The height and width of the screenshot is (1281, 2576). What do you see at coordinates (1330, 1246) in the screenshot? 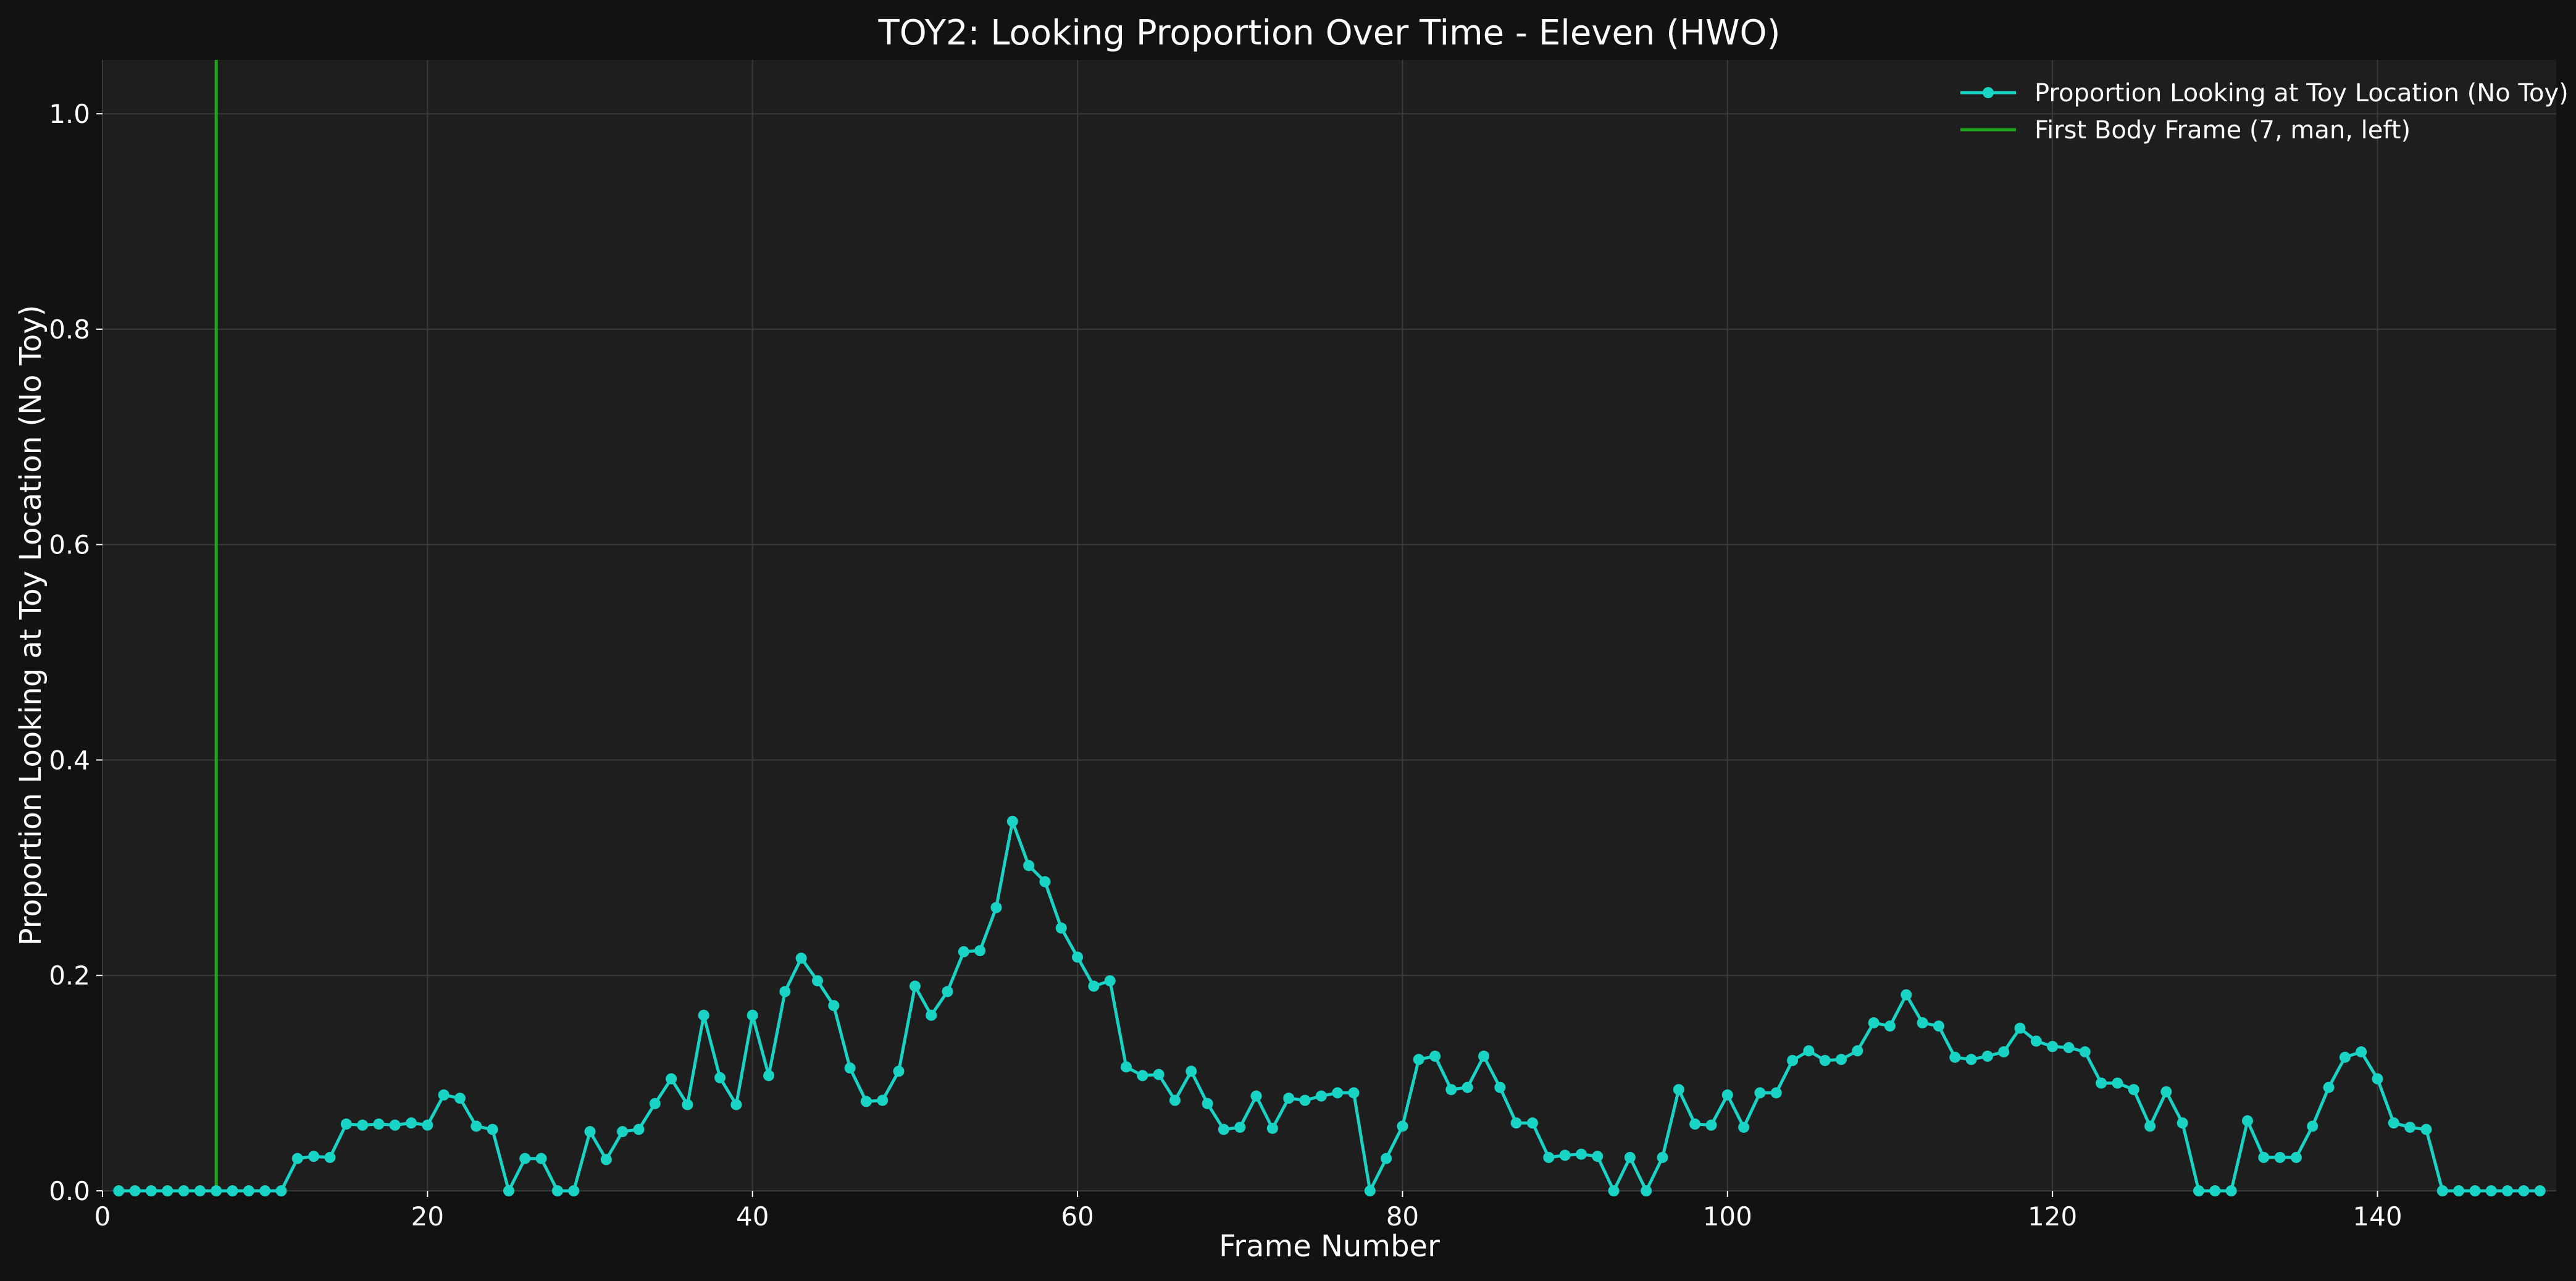
I see `x-axis-label: Frame Number` at bounding box center [1330, 1246].